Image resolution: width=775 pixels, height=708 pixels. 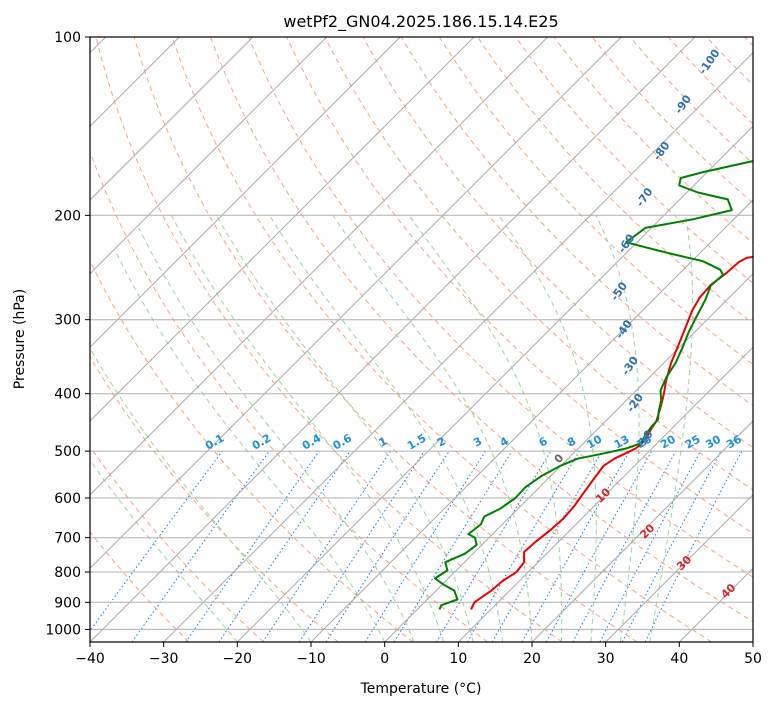 I want to click on y-axis-label: Pressure (hPa), so click(x=20, y=339).